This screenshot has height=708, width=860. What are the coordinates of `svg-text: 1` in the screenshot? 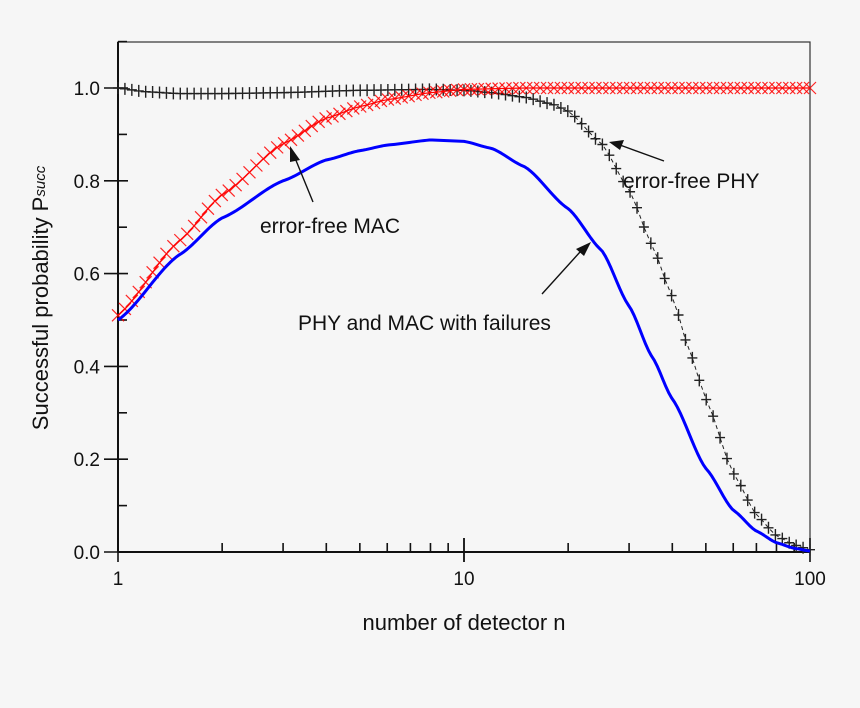 It's located at (118, 579).